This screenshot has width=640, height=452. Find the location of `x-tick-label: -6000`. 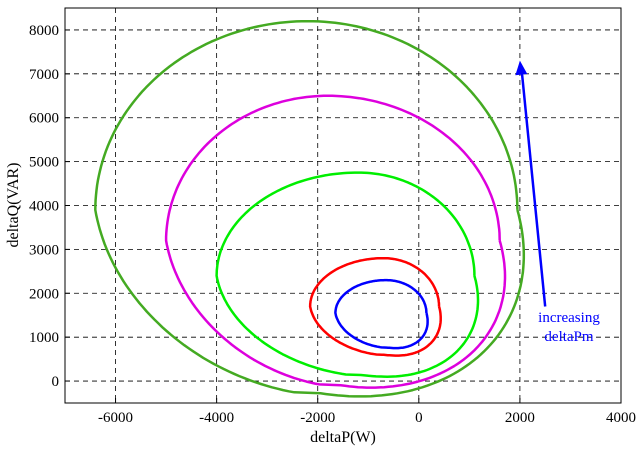

x-tick-label: -6000 is located at coordinates (115, 418).